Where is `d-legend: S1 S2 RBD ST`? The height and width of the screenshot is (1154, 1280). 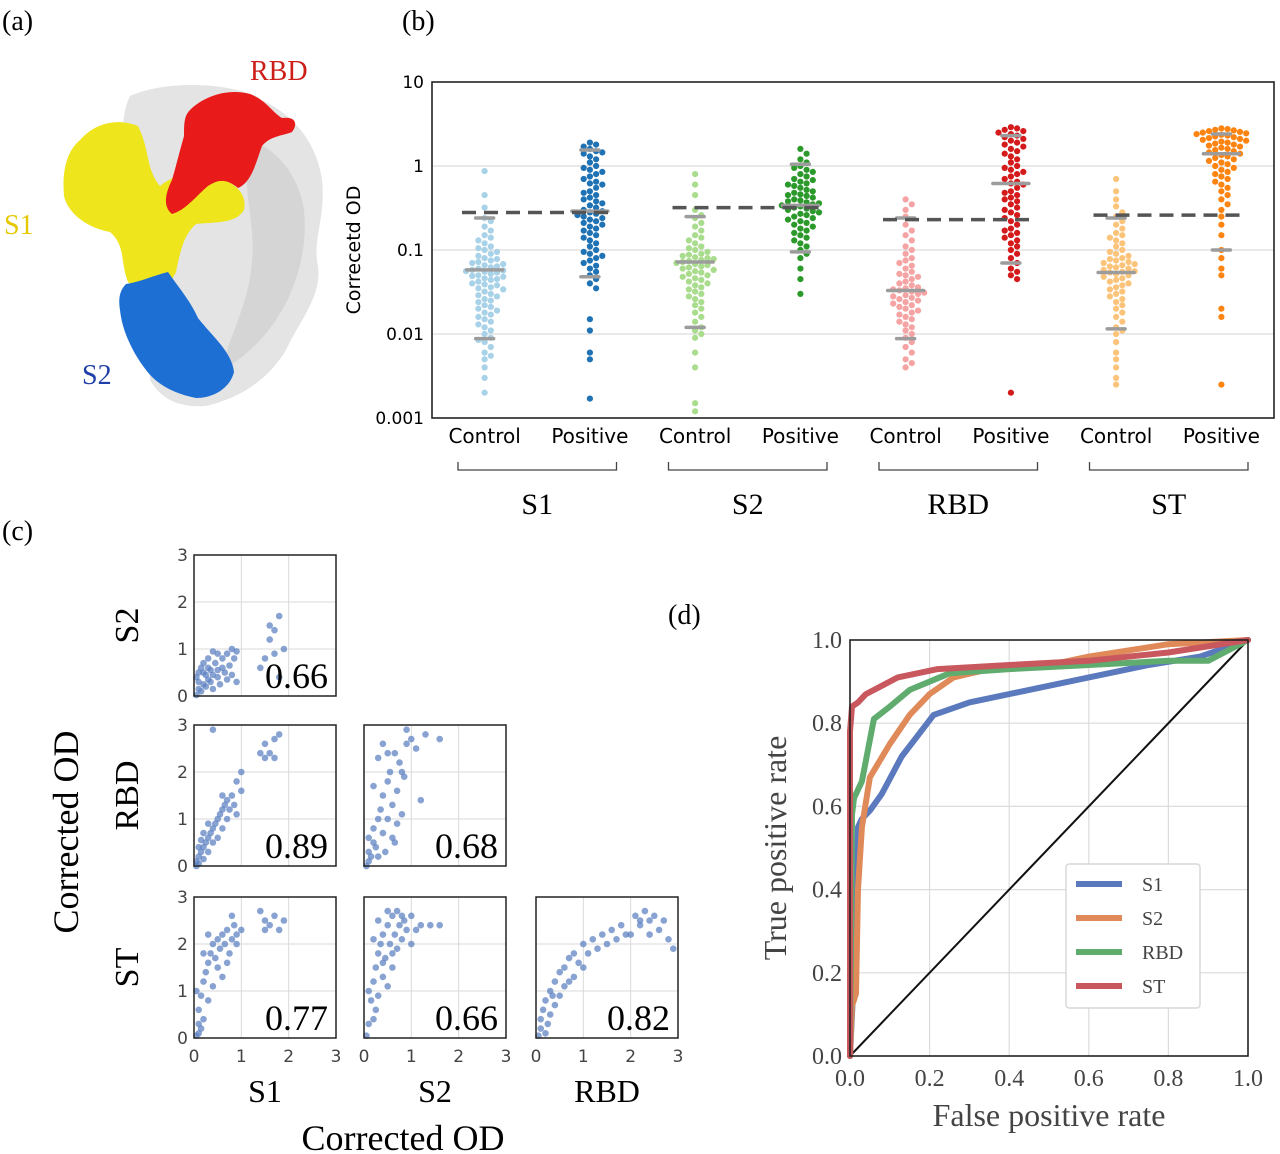
d-legend: S1 S2 RBD ST is located at coordinates (1133, 936).